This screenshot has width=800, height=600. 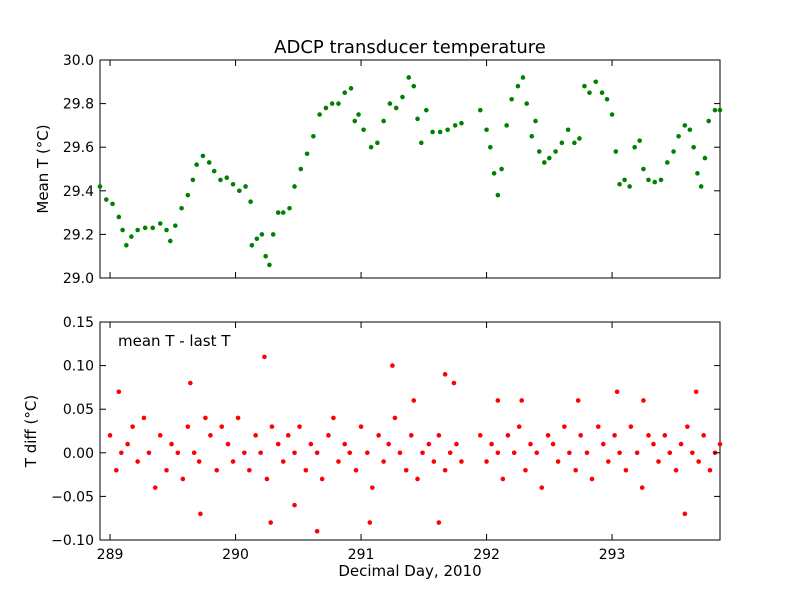 I want to click on top-y-tick-label: 29.6, so click(x=78, y=148).